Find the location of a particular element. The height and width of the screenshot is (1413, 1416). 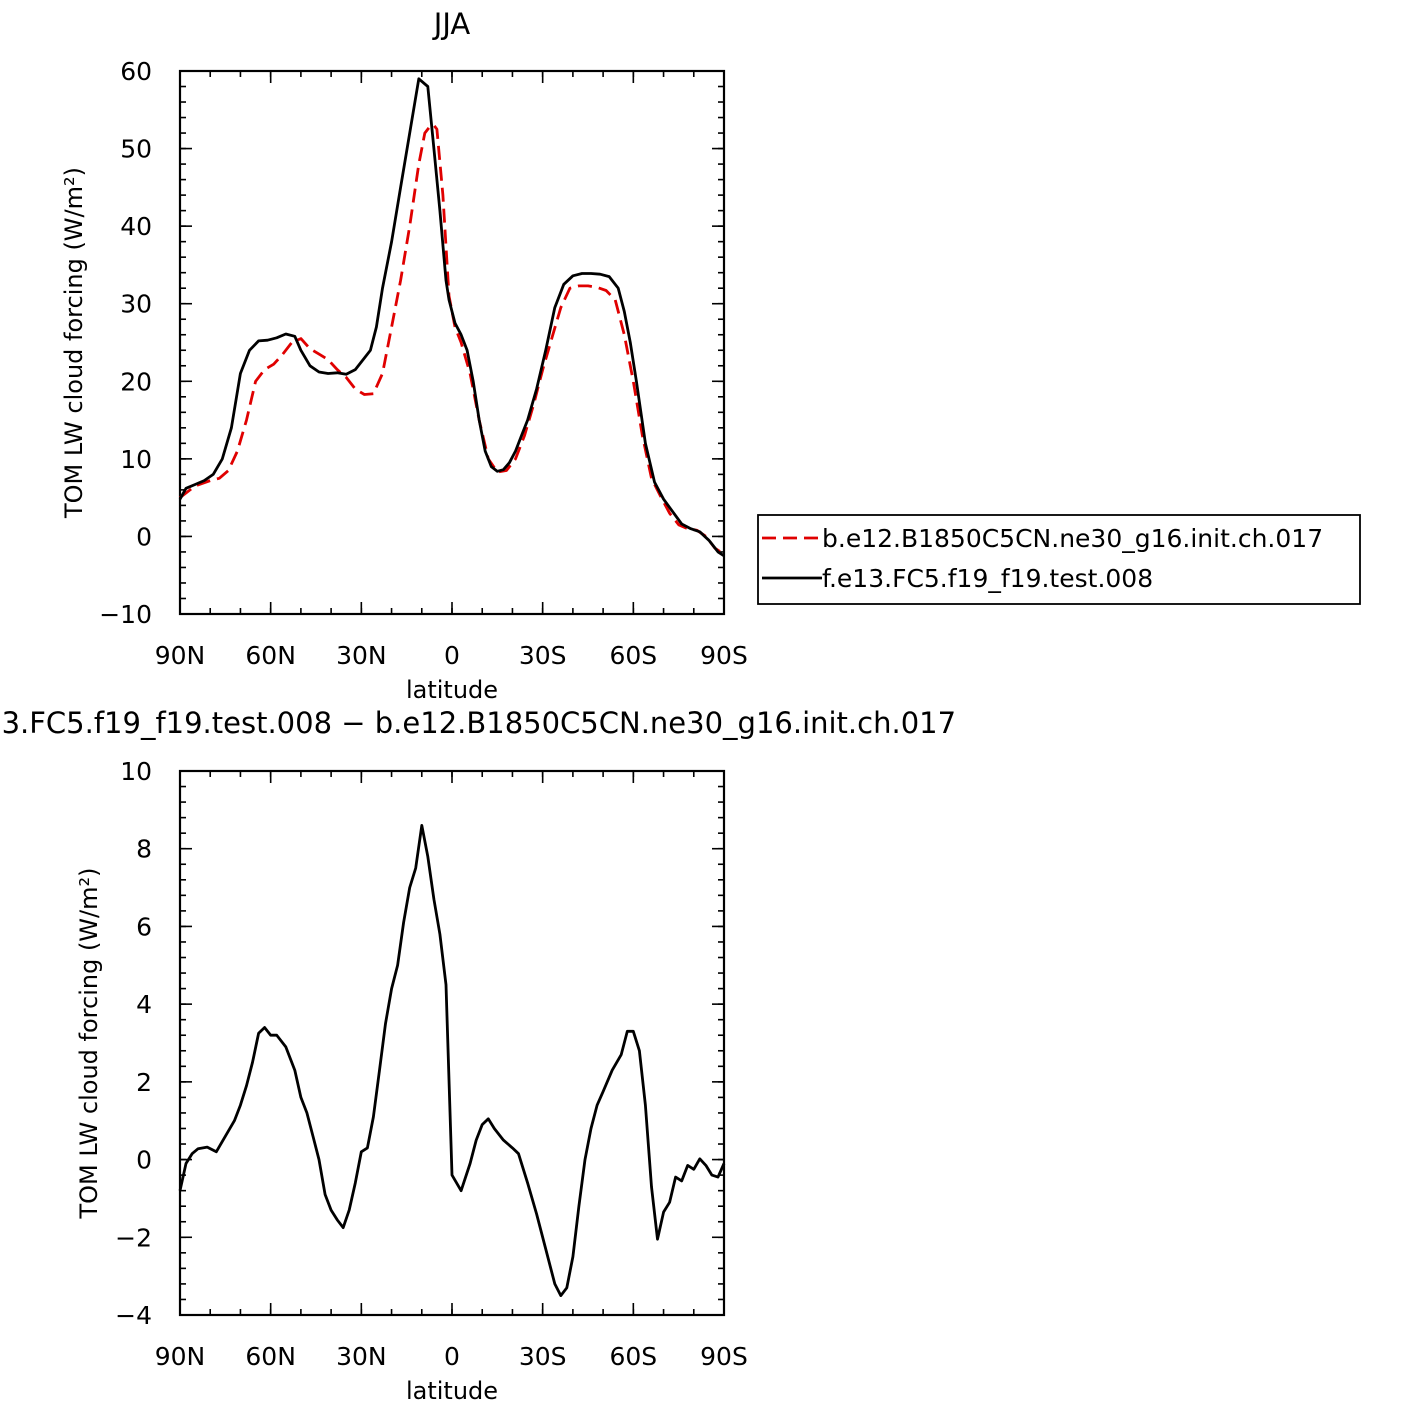

y-tick-label: 2 is located at coordinates (144, 1082).